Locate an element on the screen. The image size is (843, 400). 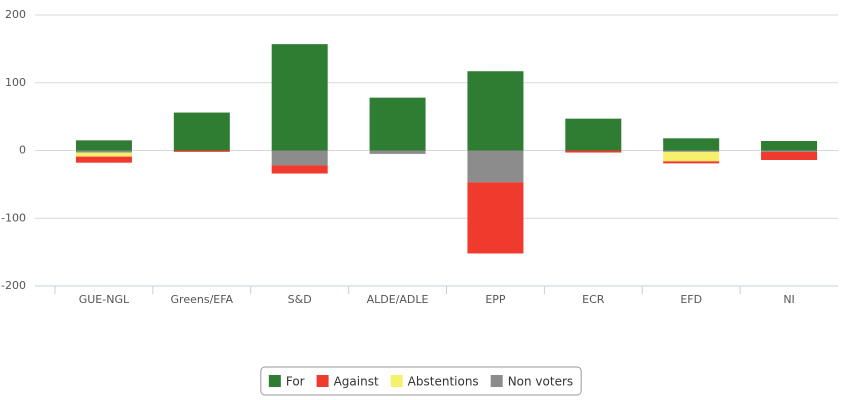
y-tick-label: 0 is located at coordinates (22, 150).